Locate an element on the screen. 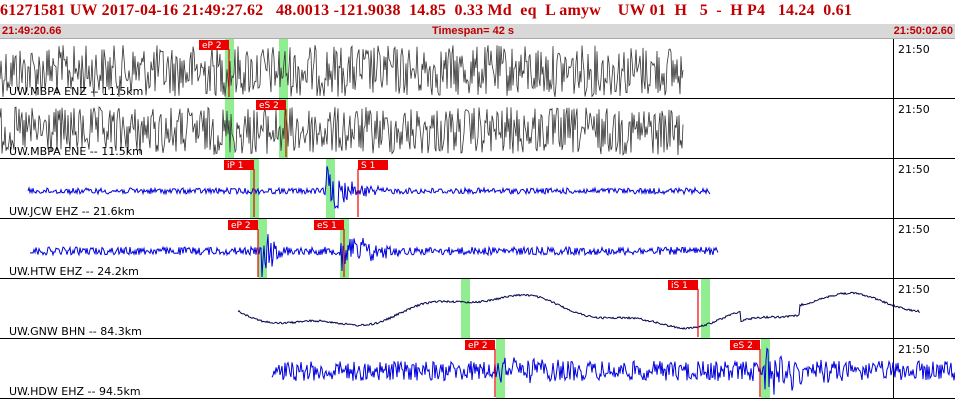  end-time-label: 21:50:02.60 is located at coordinates (923, 31).